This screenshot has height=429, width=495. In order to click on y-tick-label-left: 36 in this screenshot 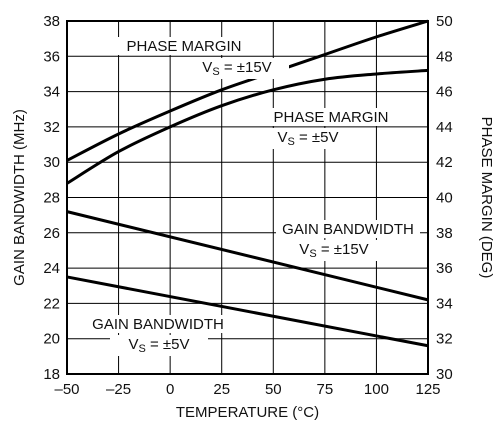, I will do `click(51, 56)`.